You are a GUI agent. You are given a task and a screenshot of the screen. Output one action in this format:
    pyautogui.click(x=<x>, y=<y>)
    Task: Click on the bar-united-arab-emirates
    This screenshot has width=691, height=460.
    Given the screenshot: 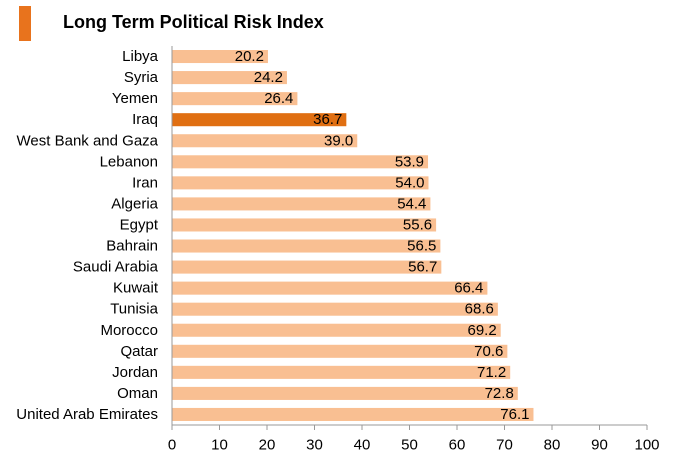 What is the action you would take?
    pyautogui.click(x=353, y=414)
    